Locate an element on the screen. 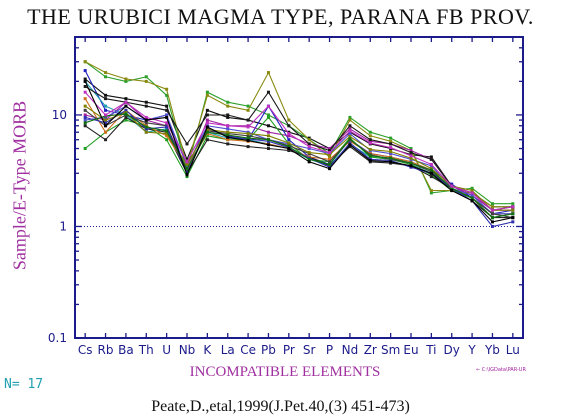 This screenshot has width=561, height=420. x-tick-label-th: Th is located at coordinates (146, 350).